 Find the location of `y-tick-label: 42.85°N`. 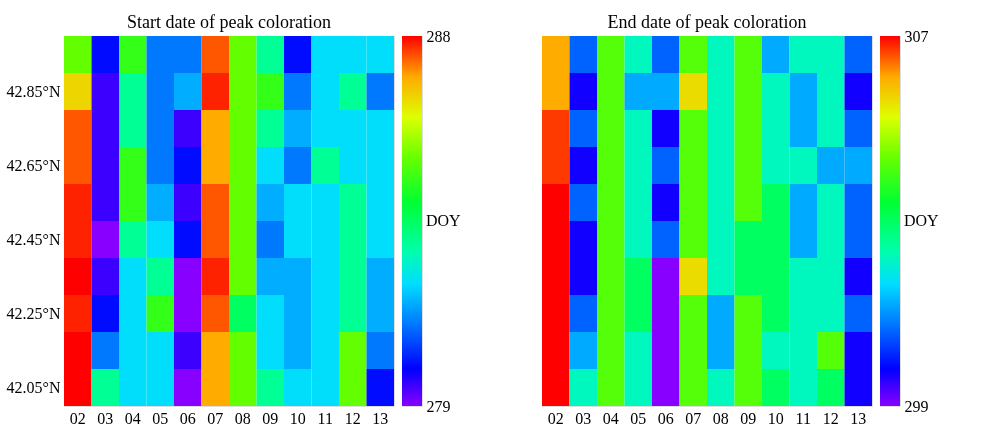

y-tick-label: 42.85°N is located at coordinates (33, 91).